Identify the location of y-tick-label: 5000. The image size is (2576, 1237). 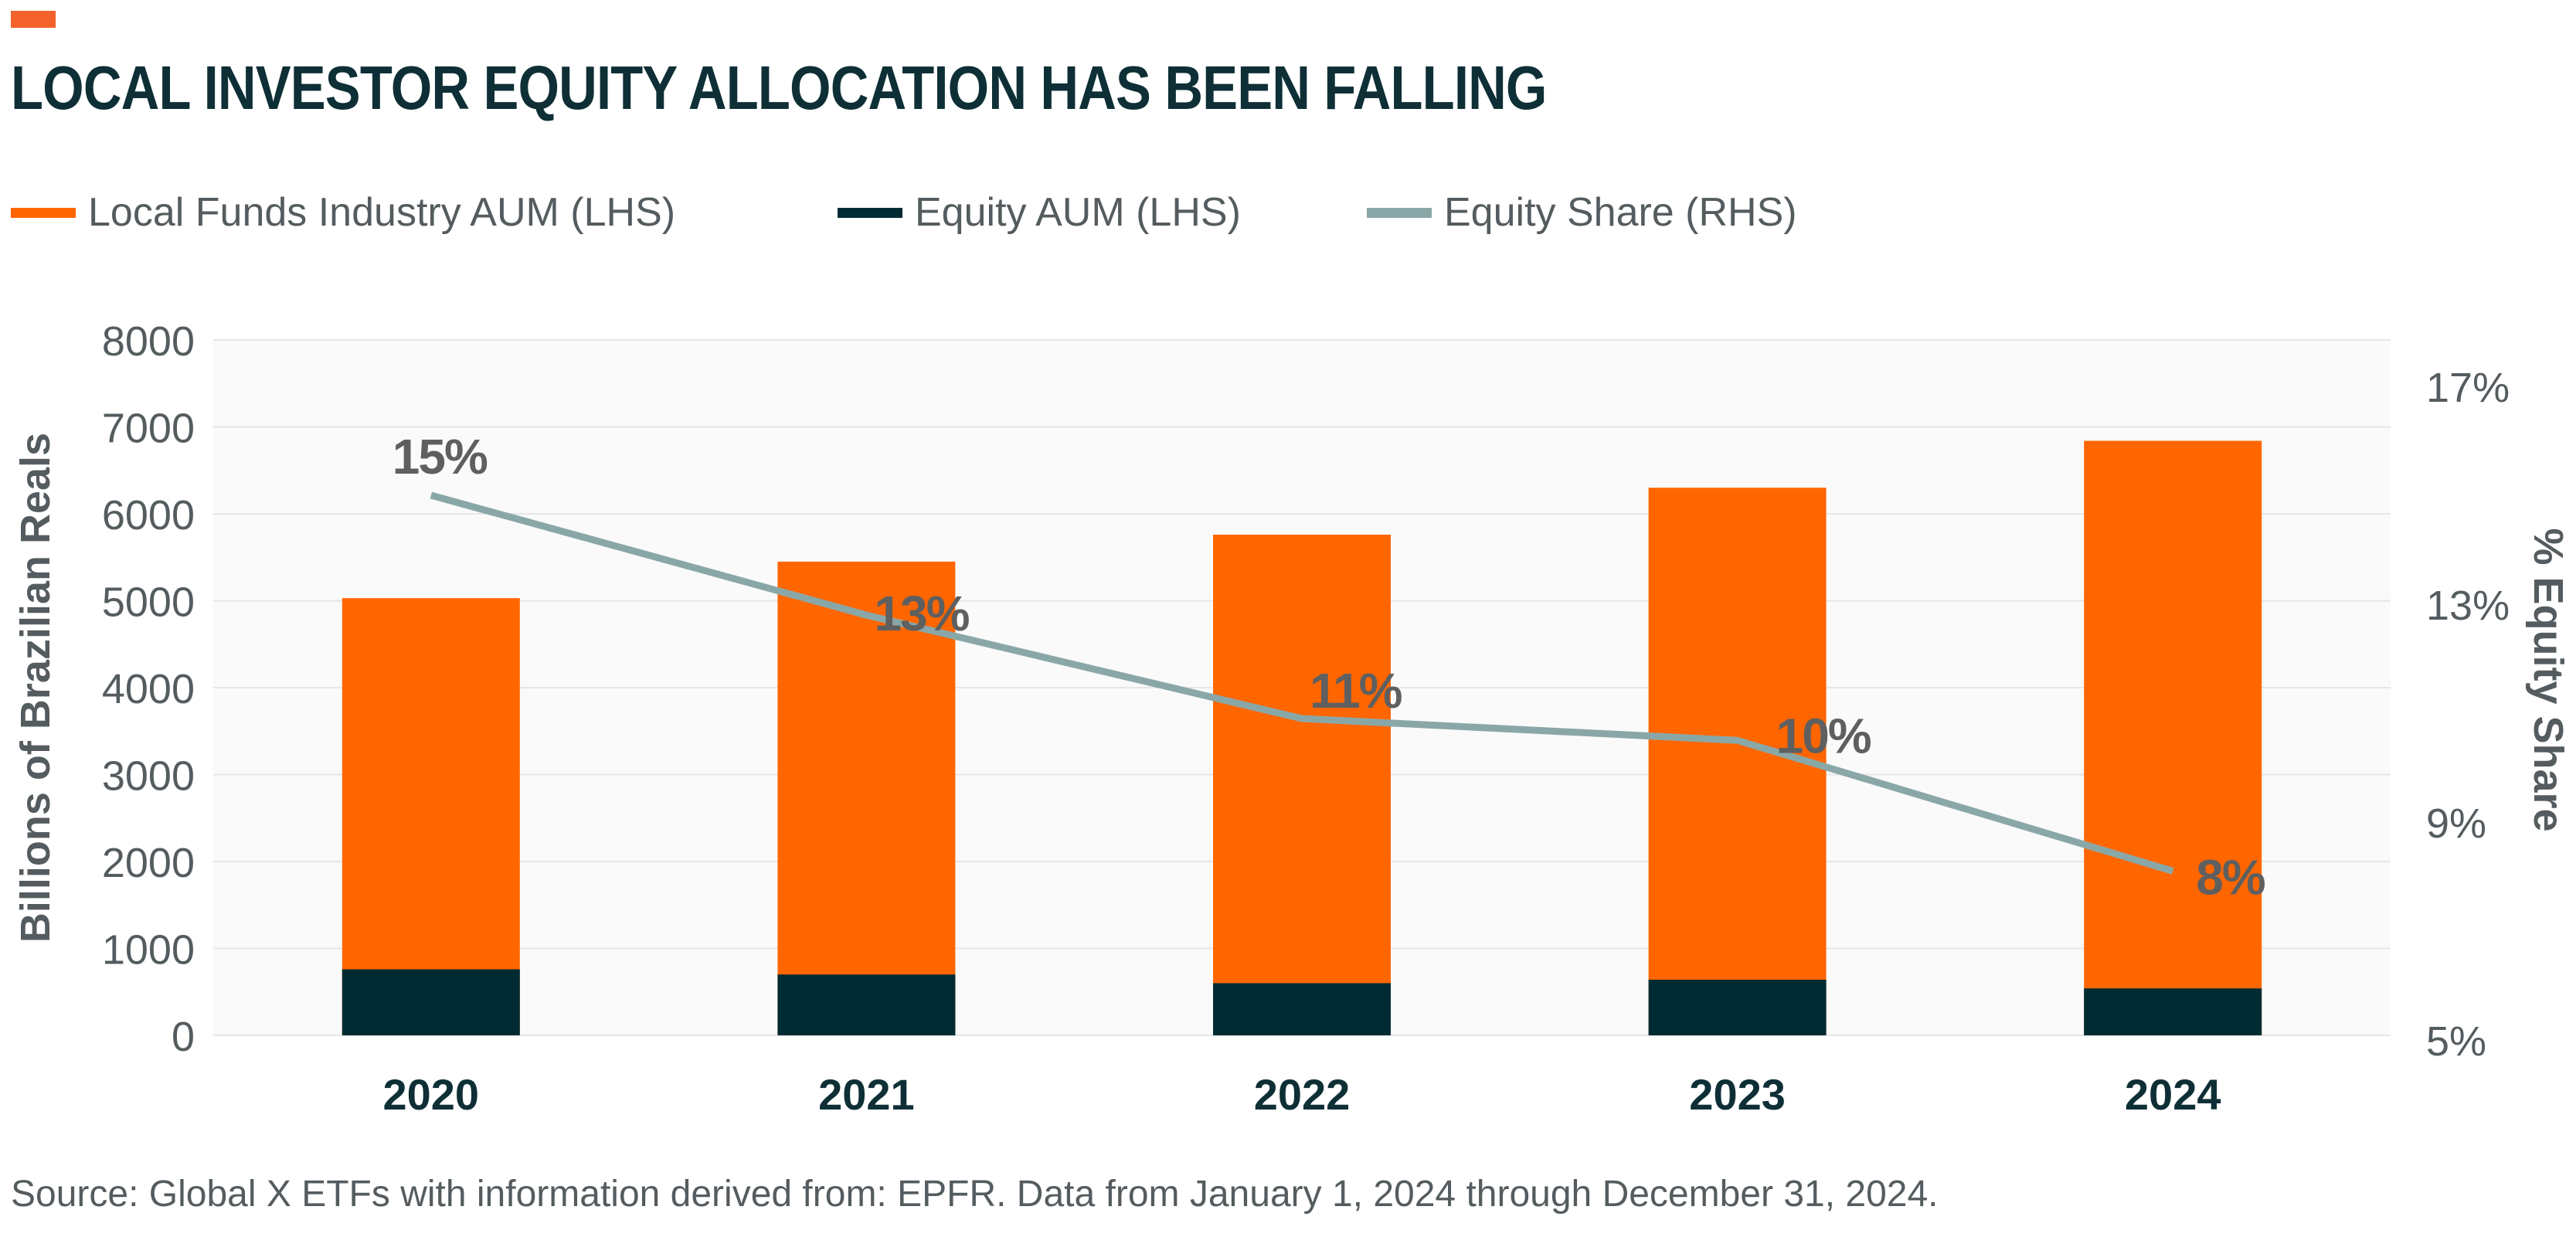
(148, 602).